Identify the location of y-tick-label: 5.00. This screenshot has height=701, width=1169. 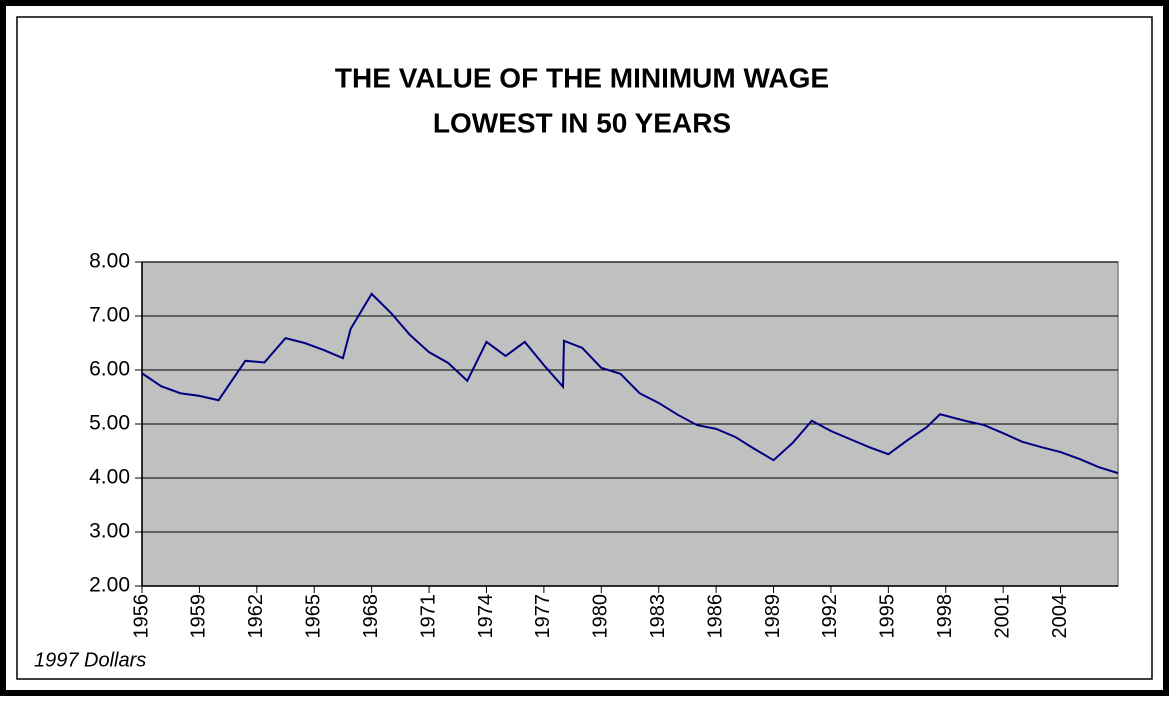
(109, 423).